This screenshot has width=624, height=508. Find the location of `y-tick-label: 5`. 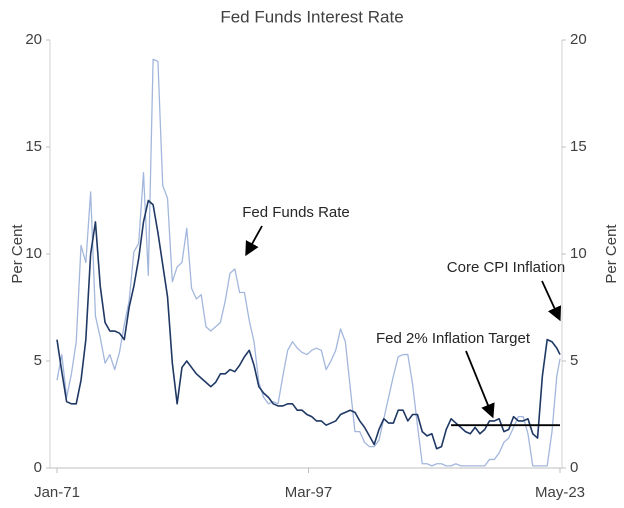

y-tick-label: 5 is located at coordinates (38, 360).